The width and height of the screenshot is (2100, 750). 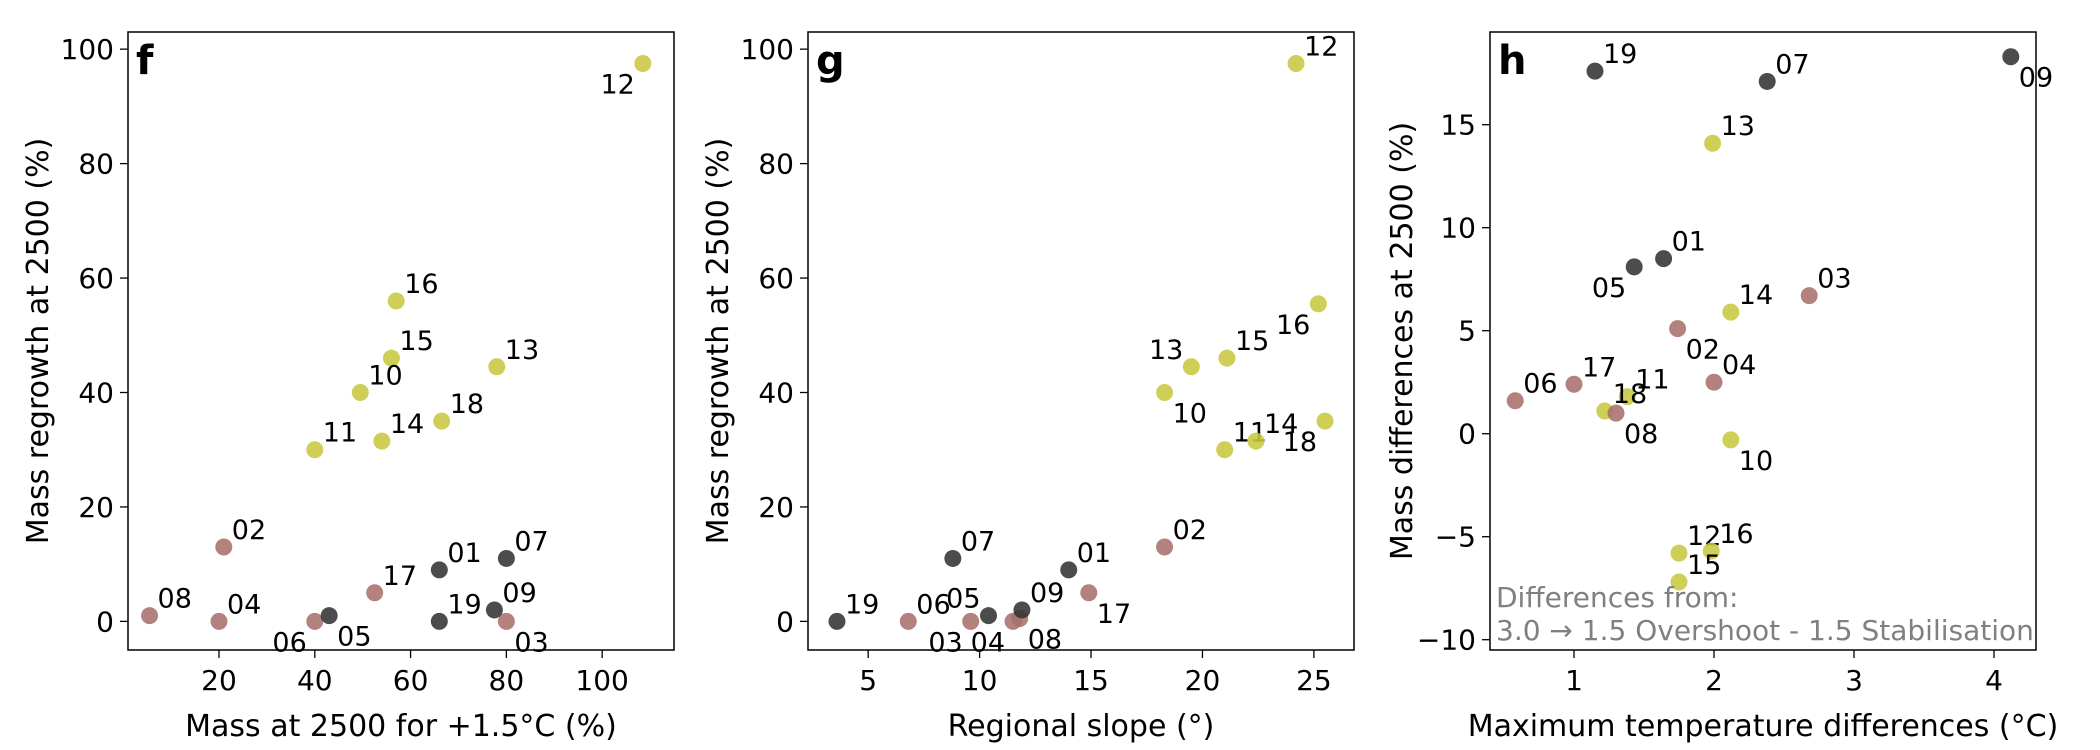 What do you see at coordinates (980, 680) in the screenshot?
I see `x-tick-label: 10` at bounding box center [980, 680].